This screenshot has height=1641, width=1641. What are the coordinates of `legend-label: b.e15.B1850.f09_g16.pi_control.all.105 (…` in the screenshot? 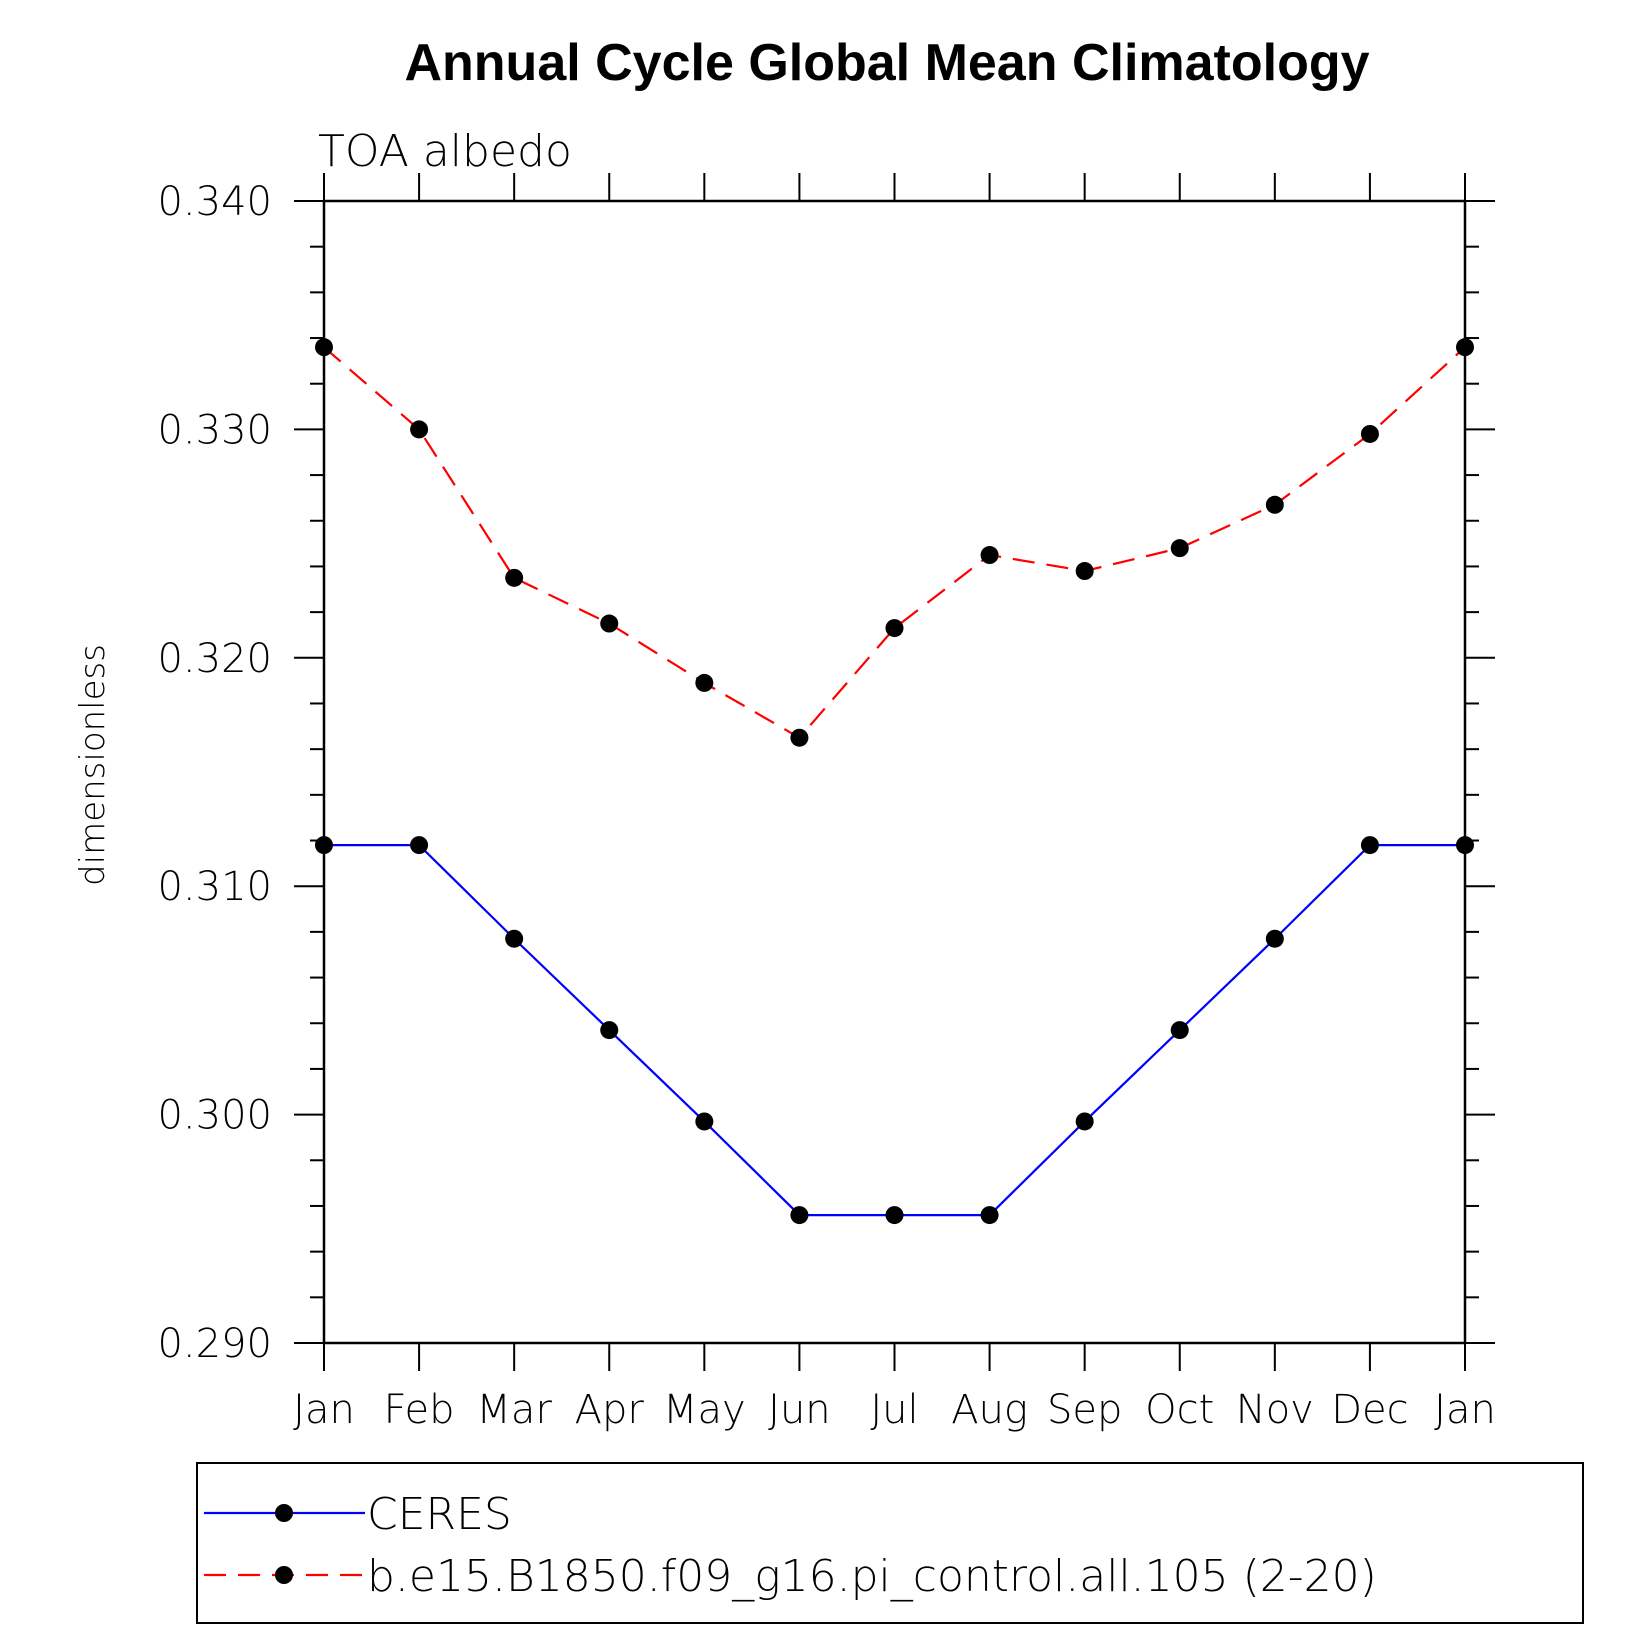 It's located at (872, 1576).